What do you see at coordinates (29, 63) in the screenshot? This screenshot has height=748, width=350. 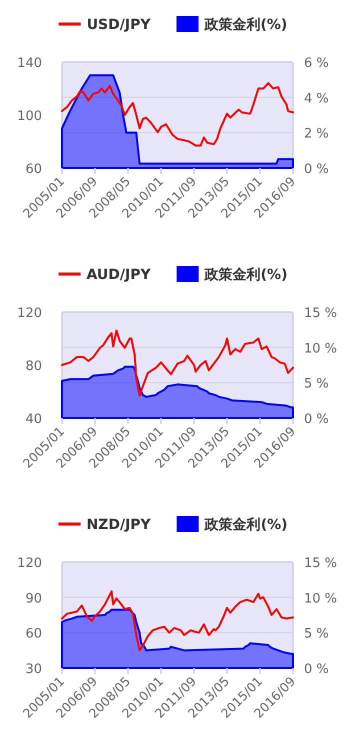 I see `y-tick-label: 140` at bounding box center [29, 63].